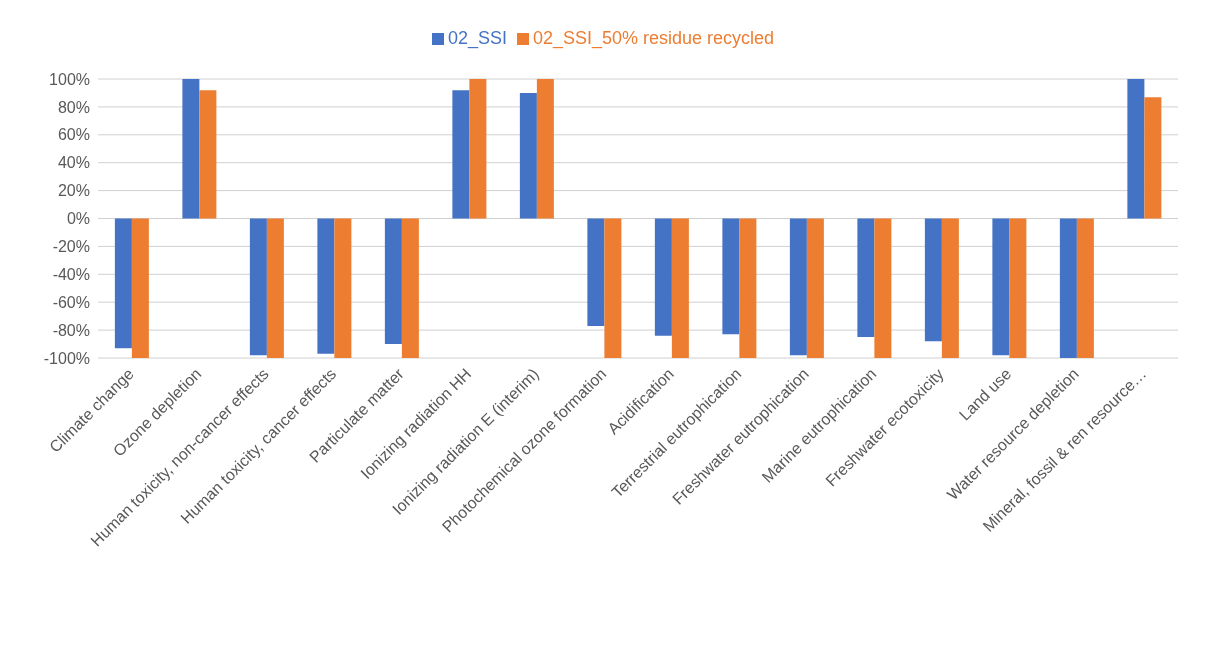 This screenshot has width=1206, height=645. I want to click on y-tick-label: 20%, so click(73, 191).